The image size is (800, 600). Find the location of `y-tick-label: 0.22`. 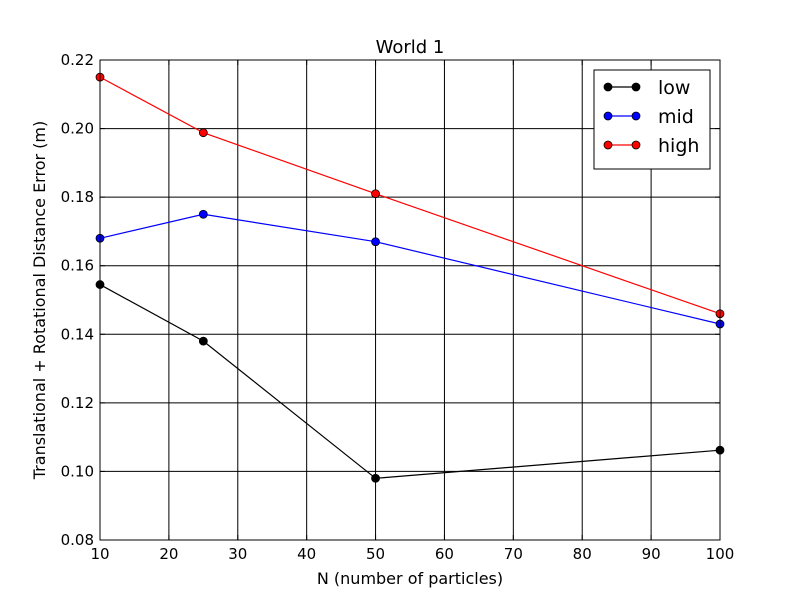

y-tick-label: 0.22 is located at coordinates (77, 60).